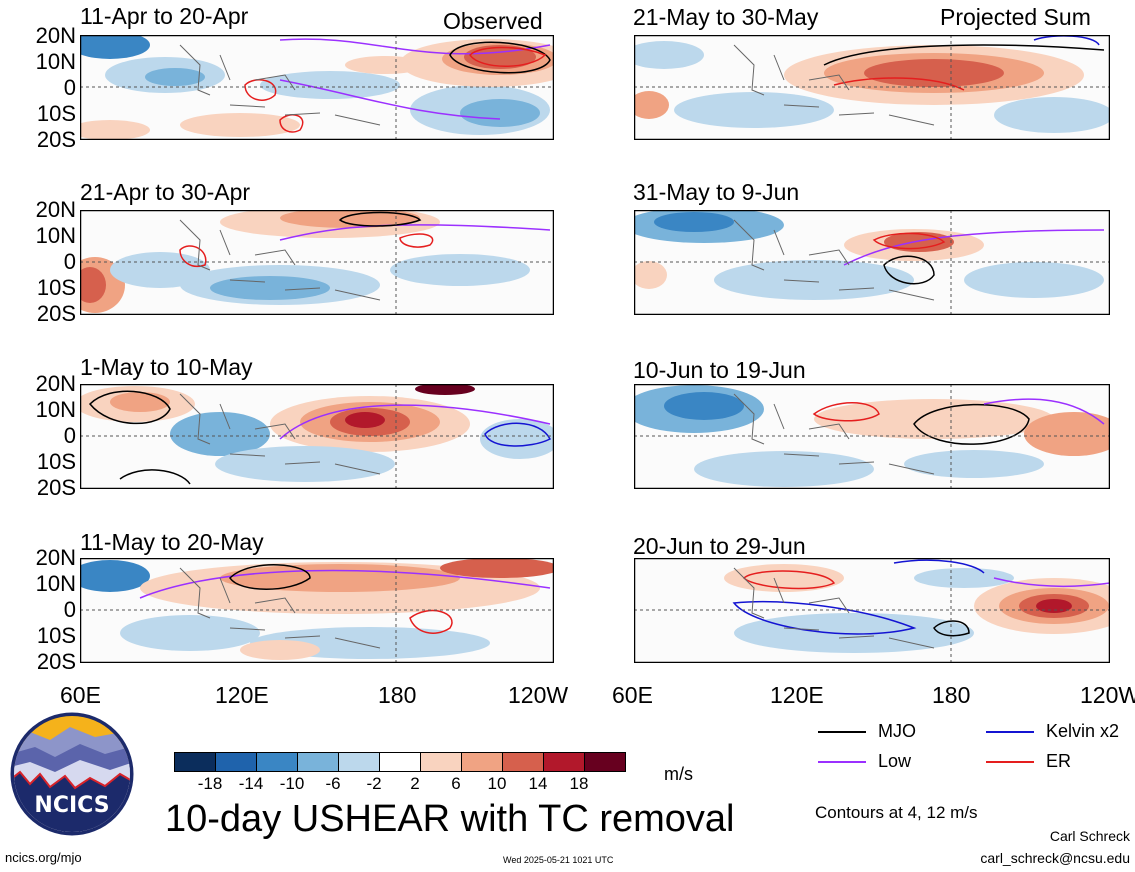 The width and height of the screenshot is (1135, 872). I want to click on panel-title-2: 21-Apr to 30-Apr, so click(165, 192).